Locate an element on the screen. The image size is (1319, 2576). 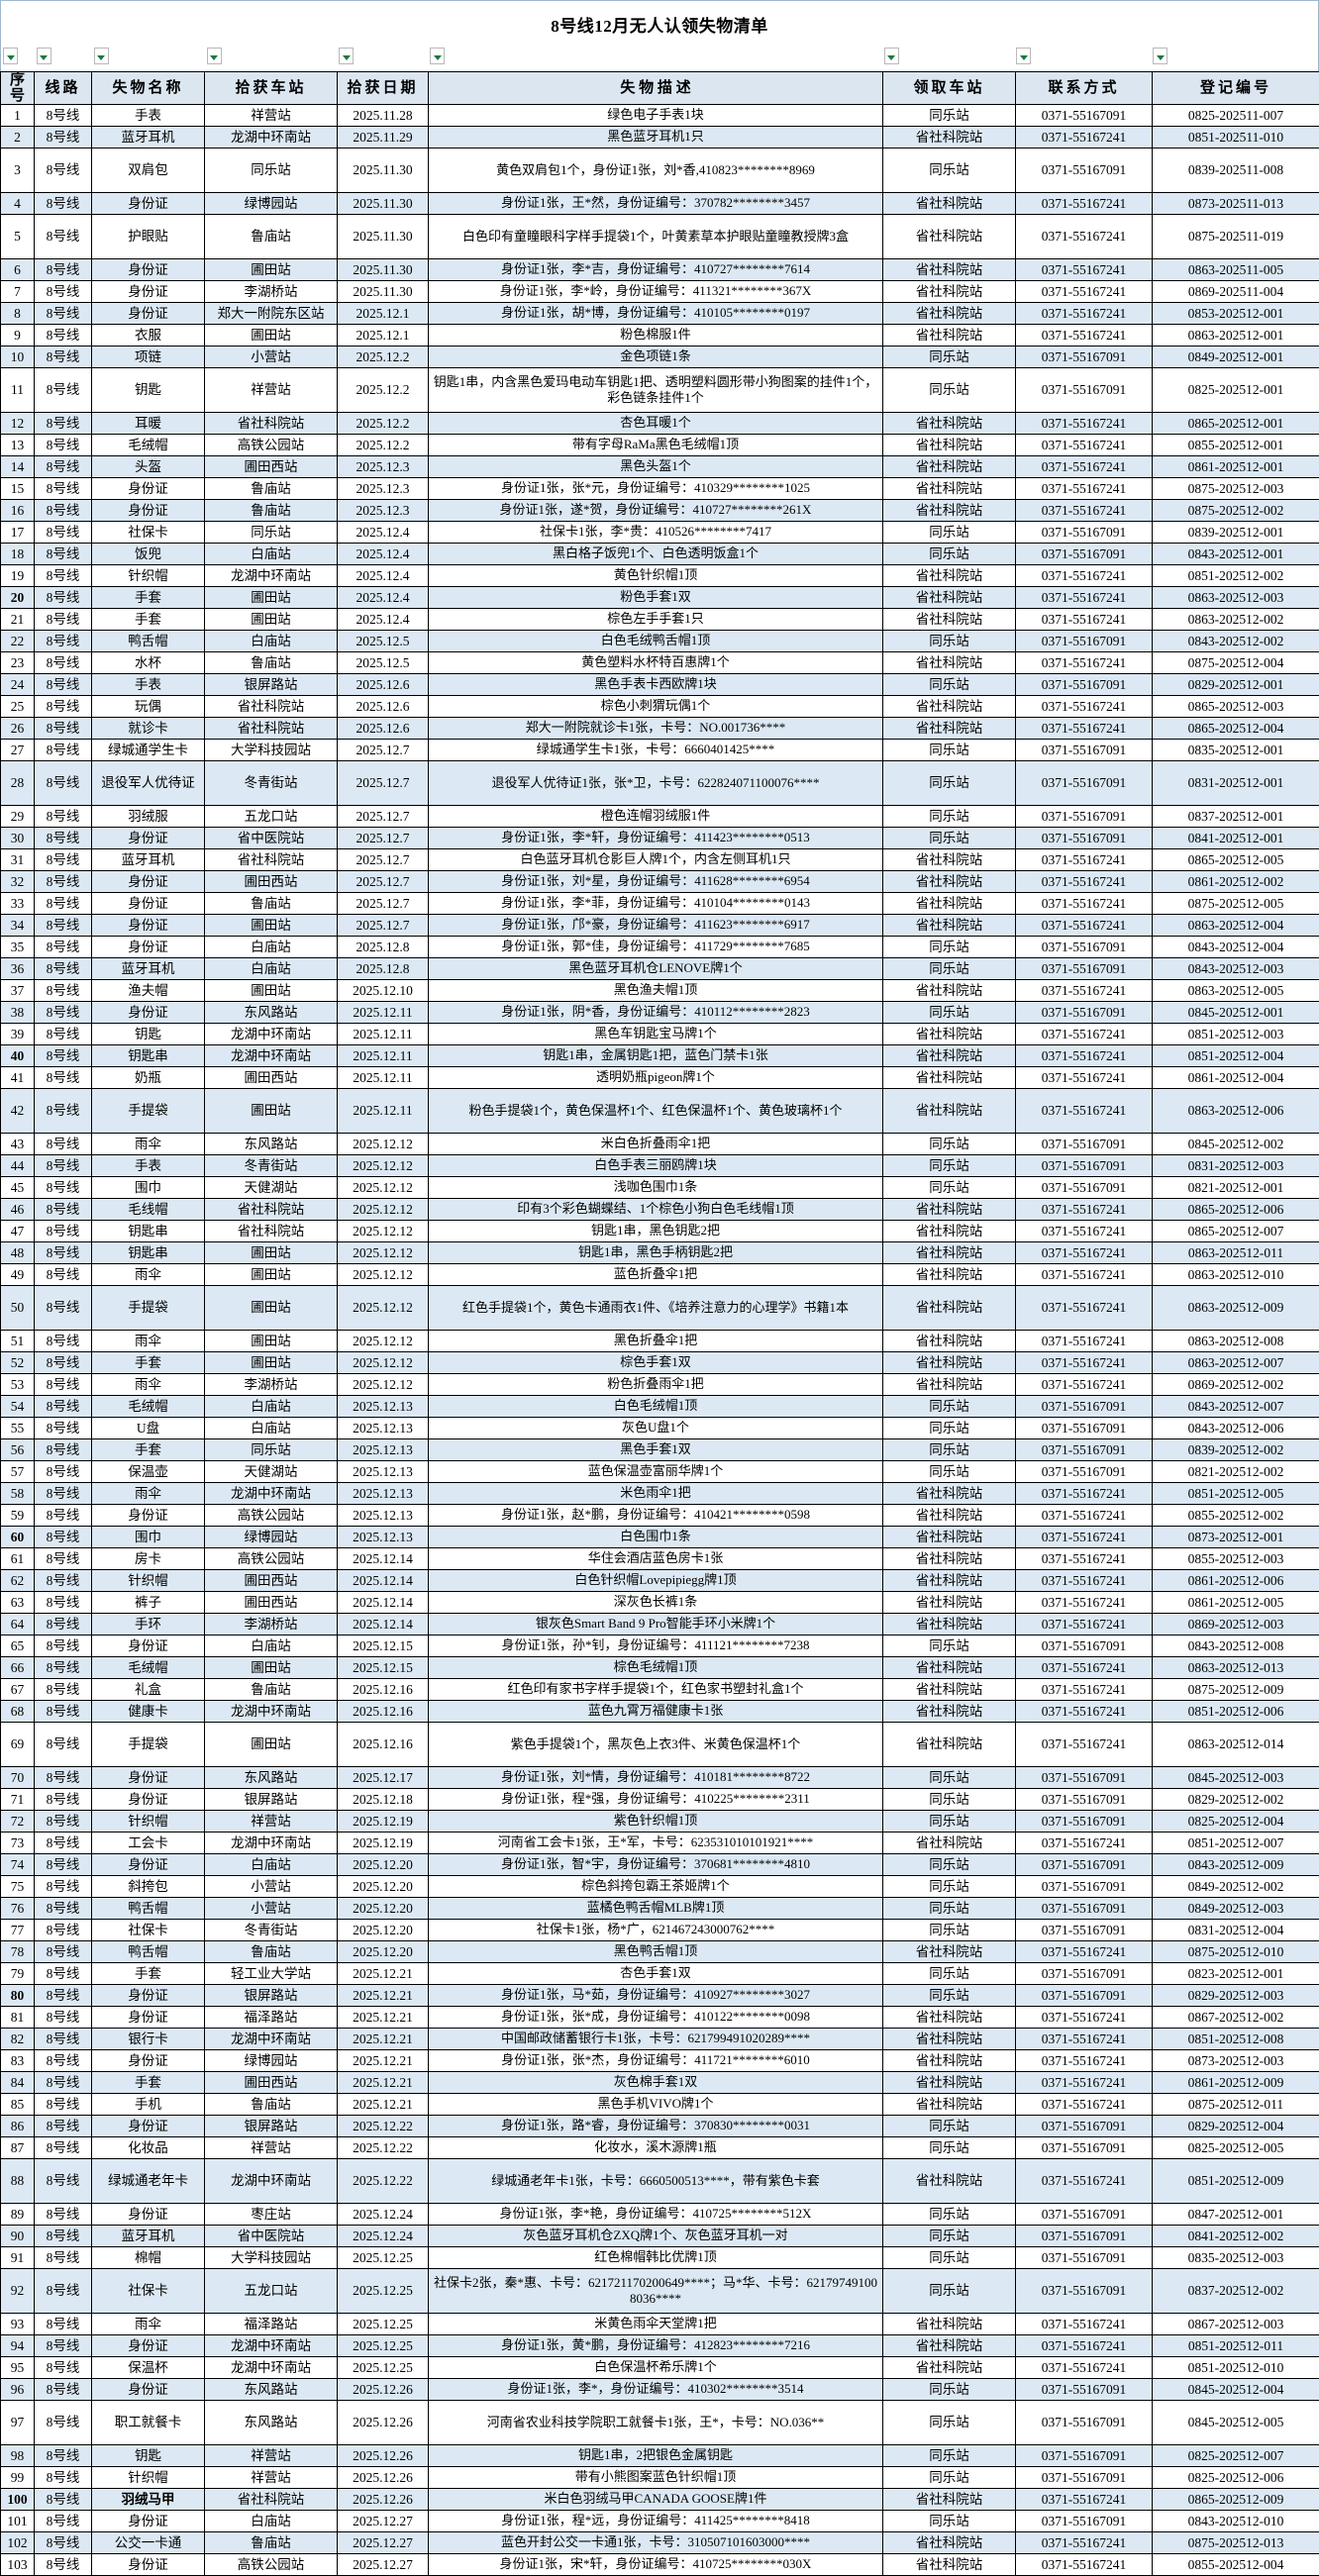
cell-失物名称: 手机 is located at coordinates (148, 2105).